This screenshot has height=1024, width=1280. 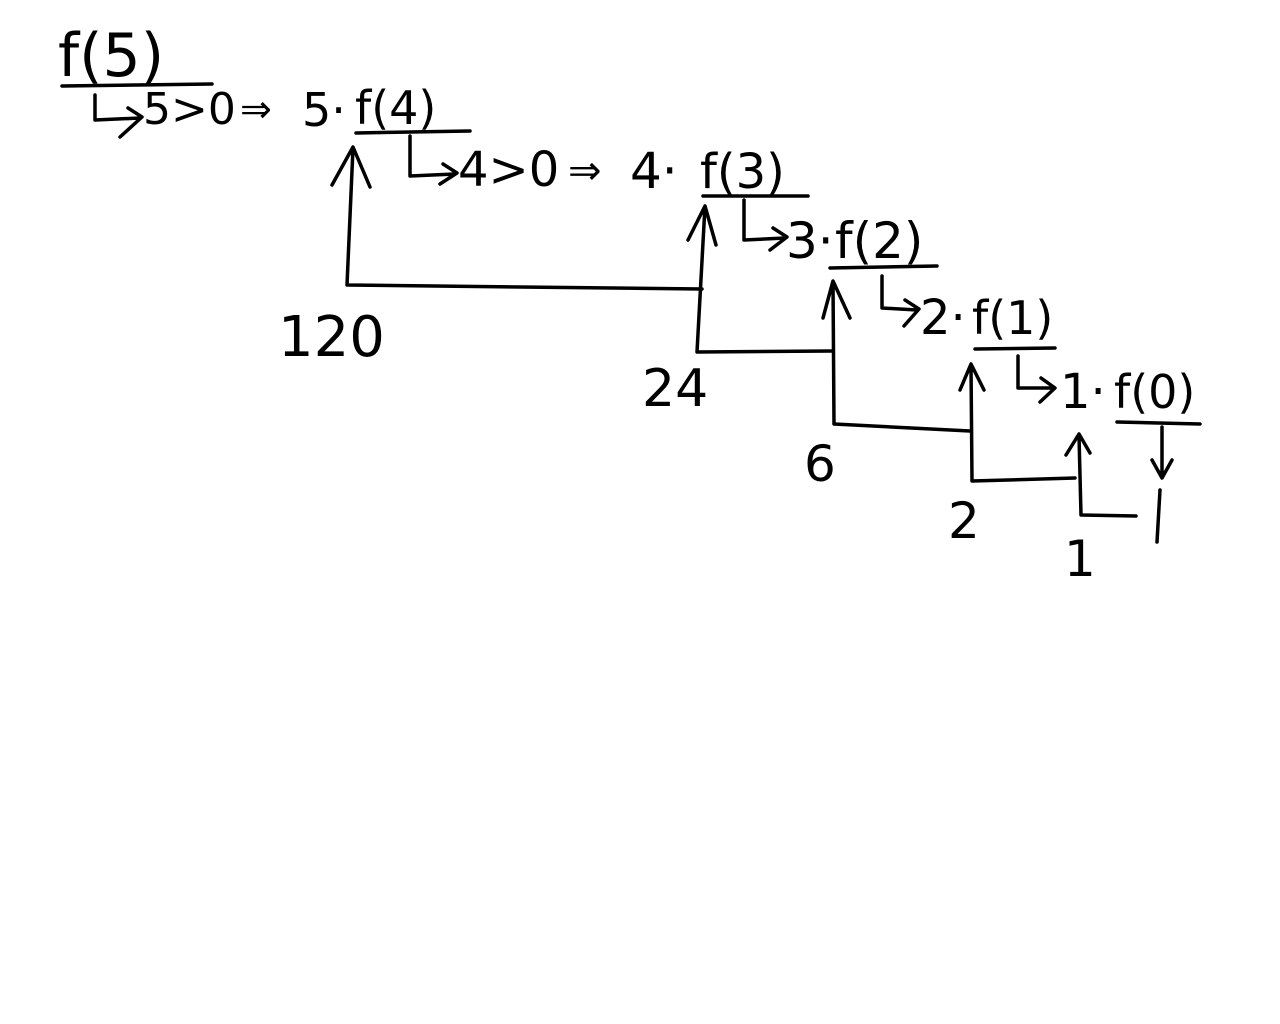 What do you see at coordinates (395, 108) in the screenshot?
I see `step-1-call: f(4)` at bounding box center [395, 108].